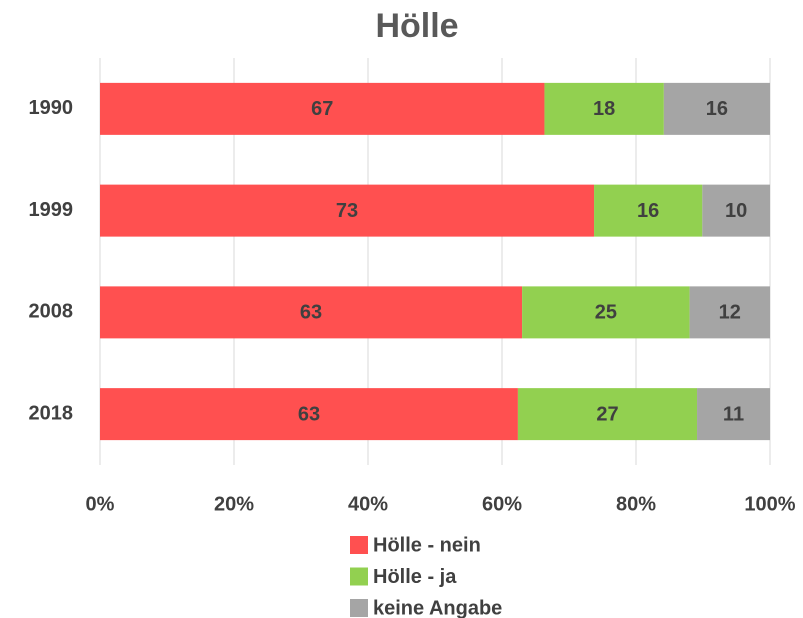 The image size is (803, 618). I want to click on chart-title: Hölle, so click(416, 26).